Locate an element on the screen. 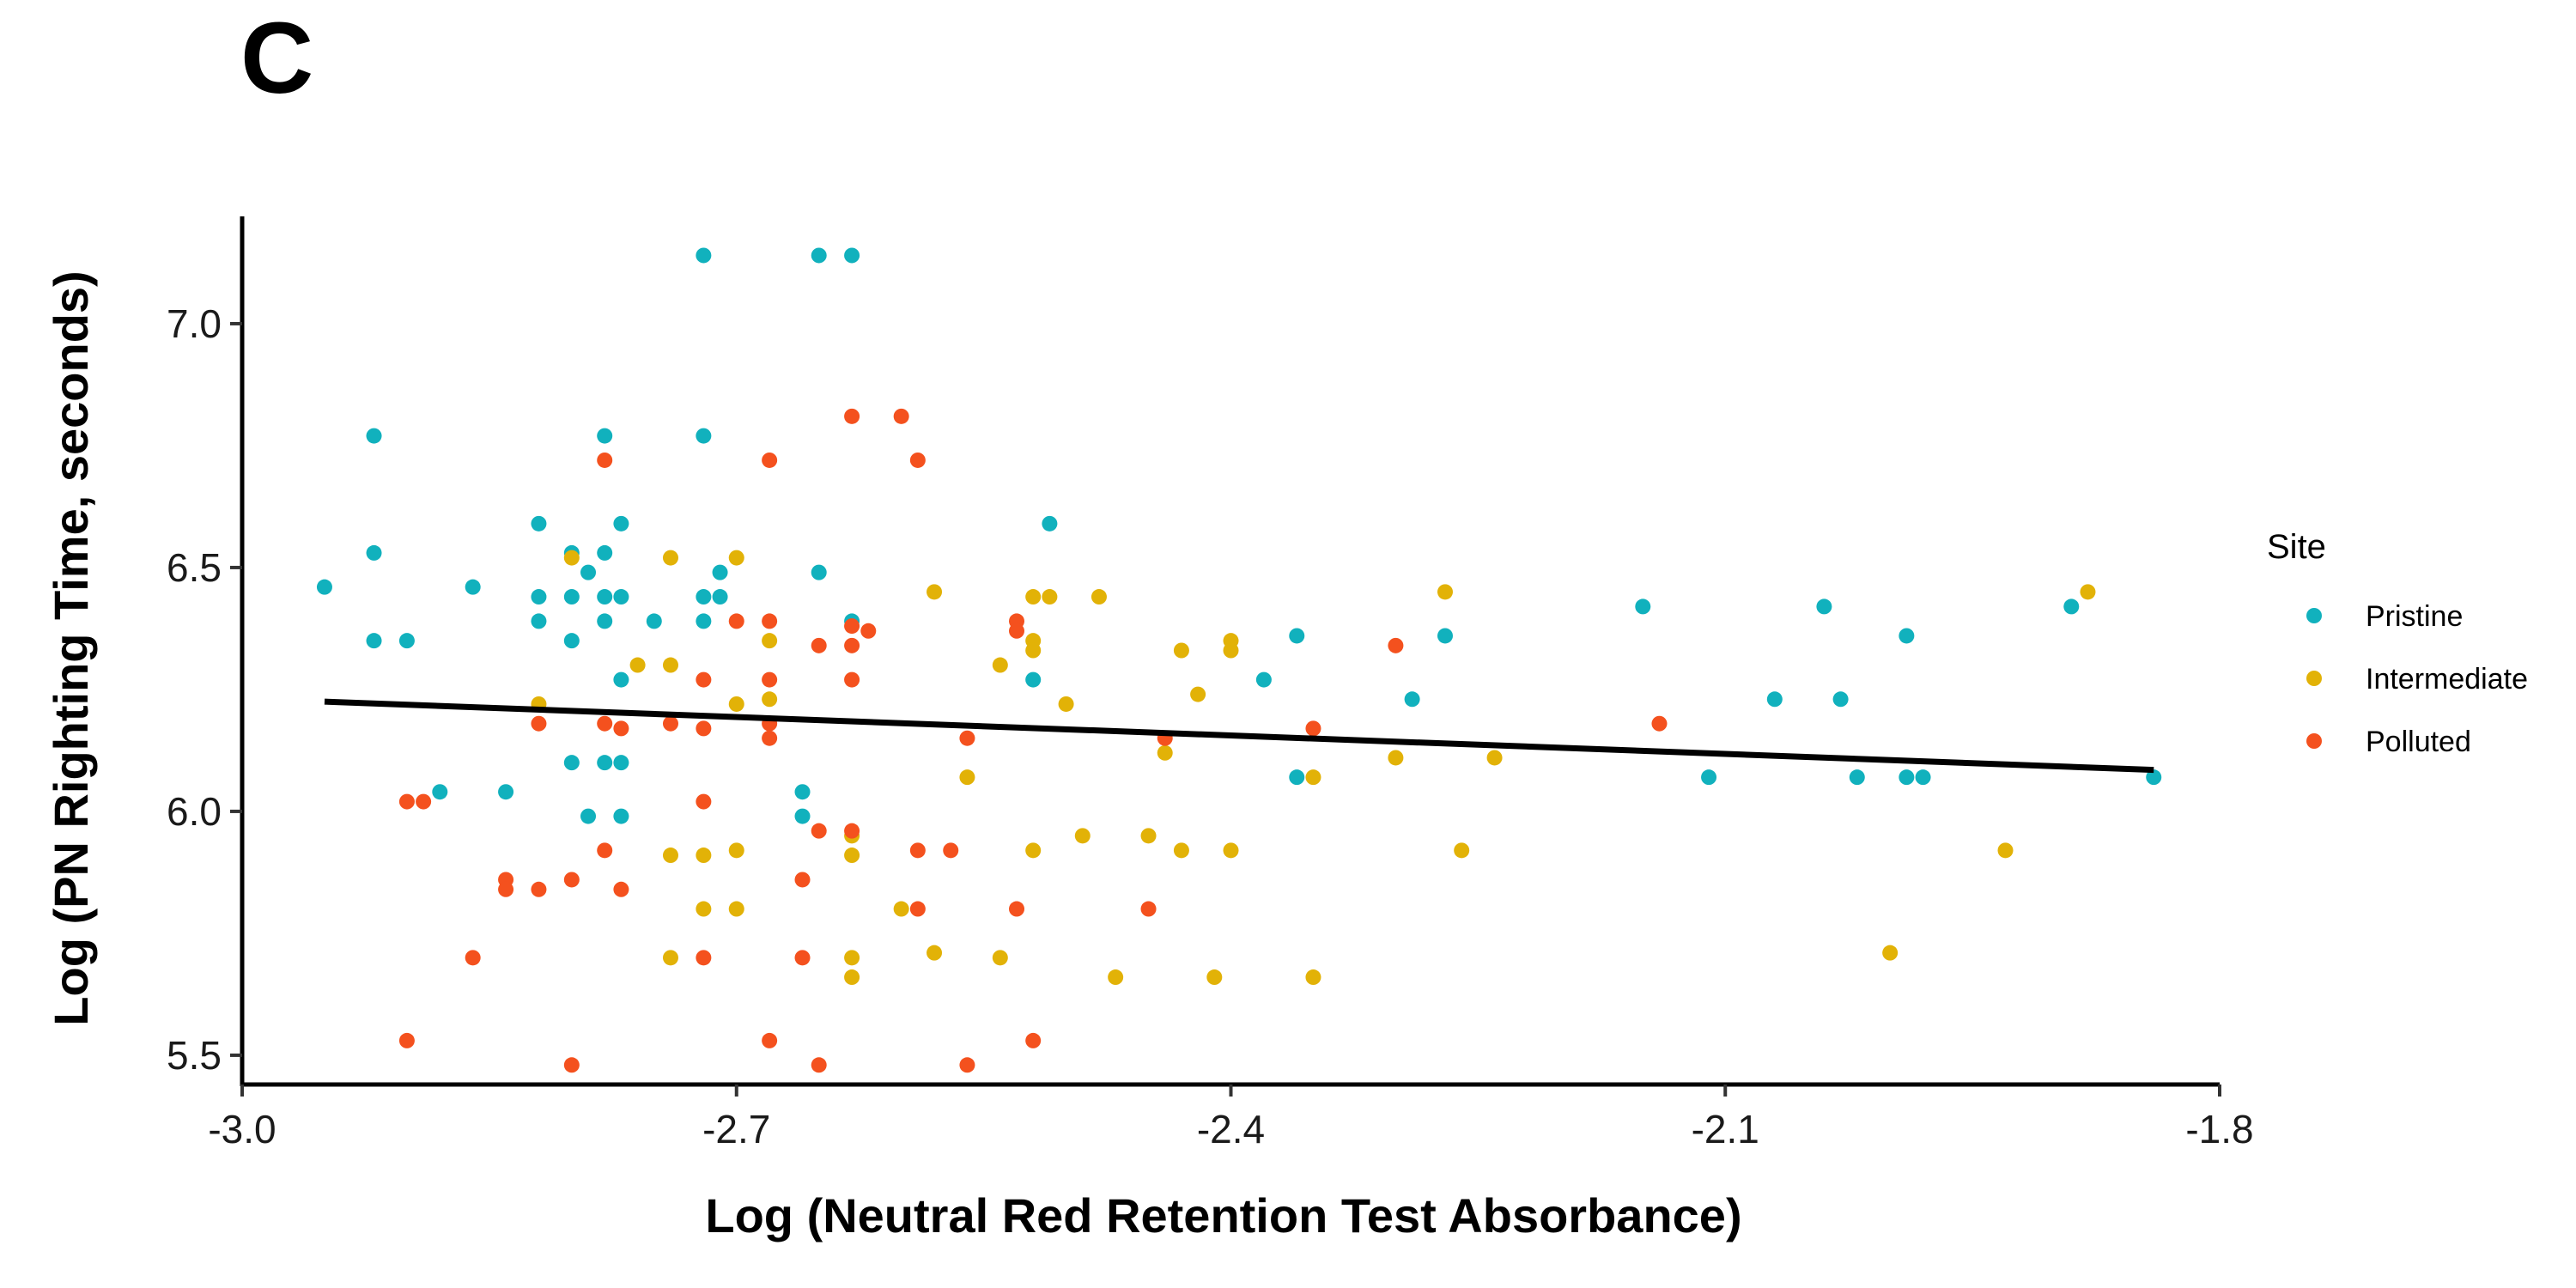  x-axis-ticks: -3.0 -2.7 -2.4 -2.1 -1.8 is located at coordinates (1231, 1118).